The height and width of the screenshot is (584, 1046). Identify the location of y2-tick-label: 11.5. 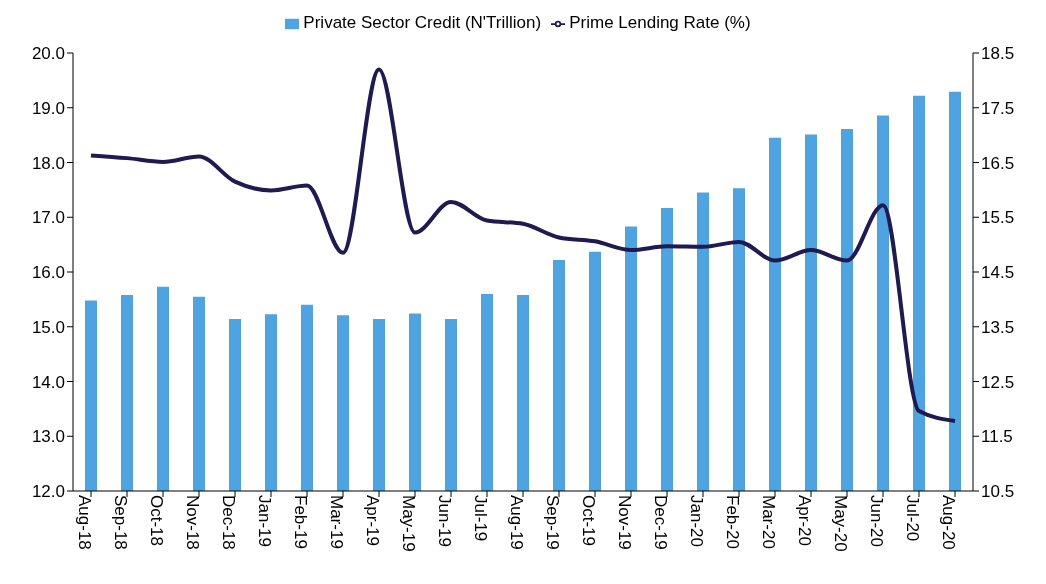
(997, 437).